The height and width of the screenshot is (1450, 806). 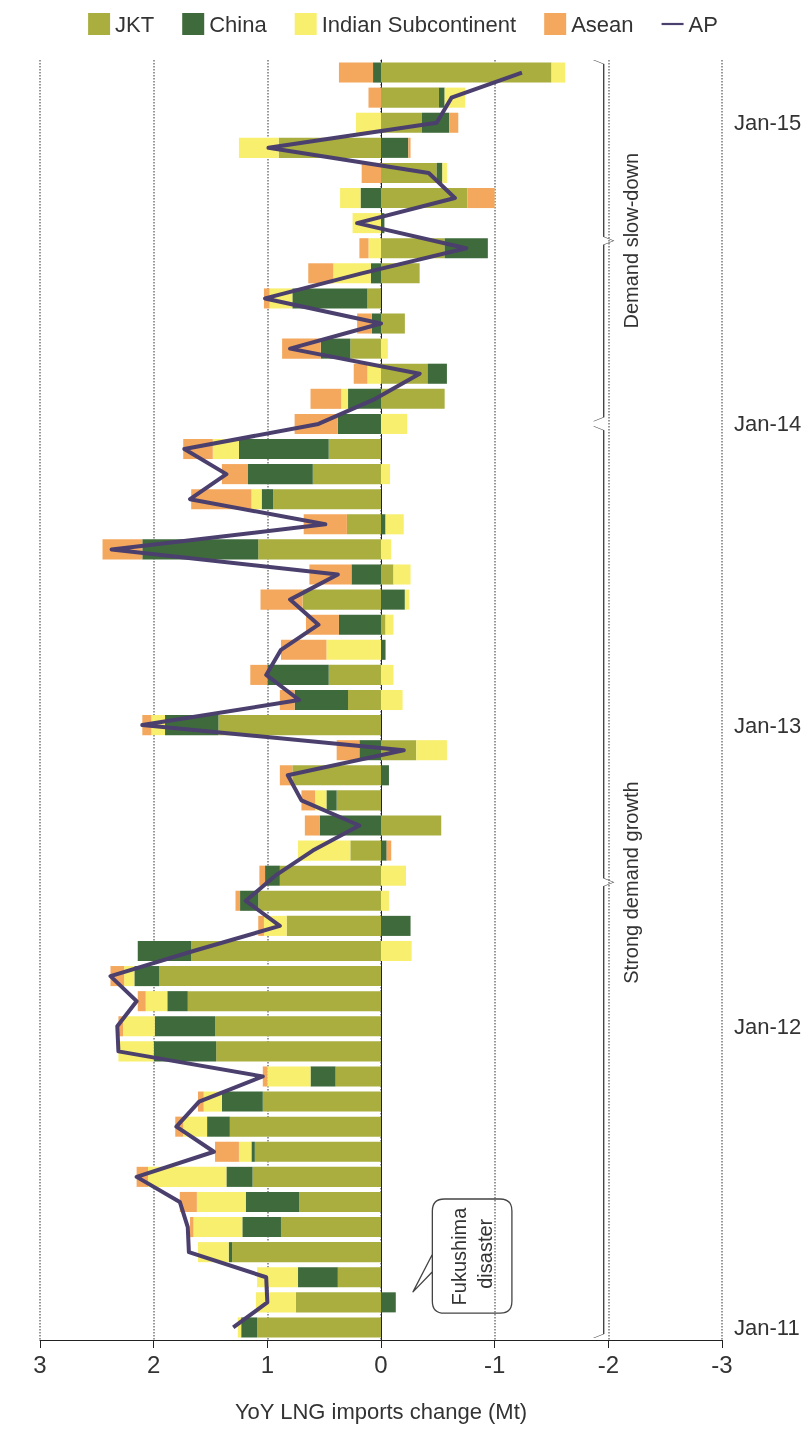 I want to click on x-tick-label: -2, so click(x=608, y=1364).